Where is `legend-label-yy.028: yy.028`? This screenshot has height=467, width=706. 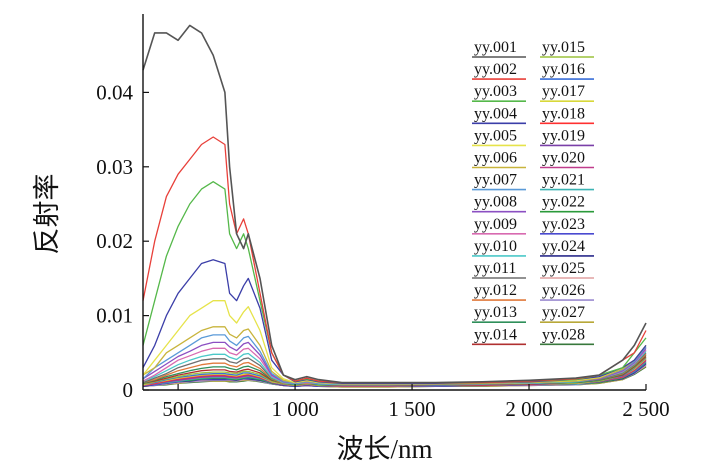 legend-label-yy.028: yy.028 is located at coordinates (563, 334).